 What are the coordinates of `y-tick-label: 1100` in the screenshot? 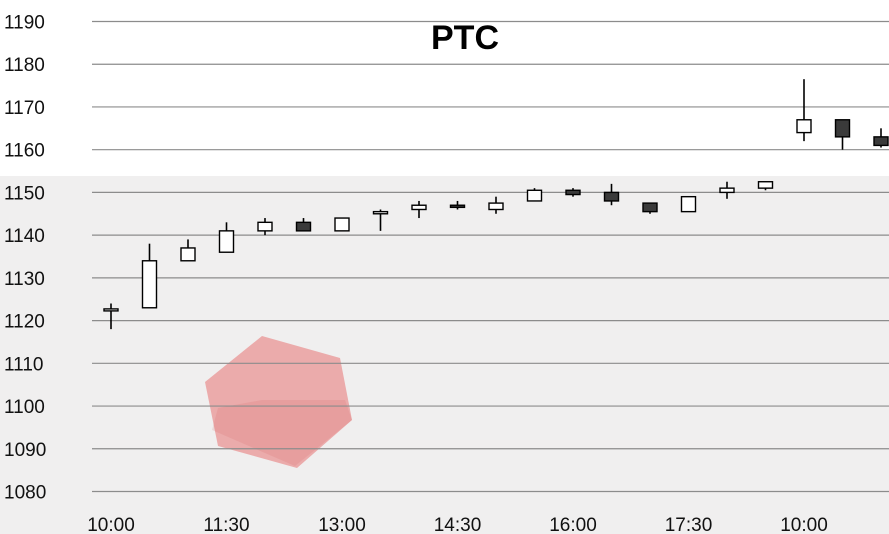 It's located at (24, 407).